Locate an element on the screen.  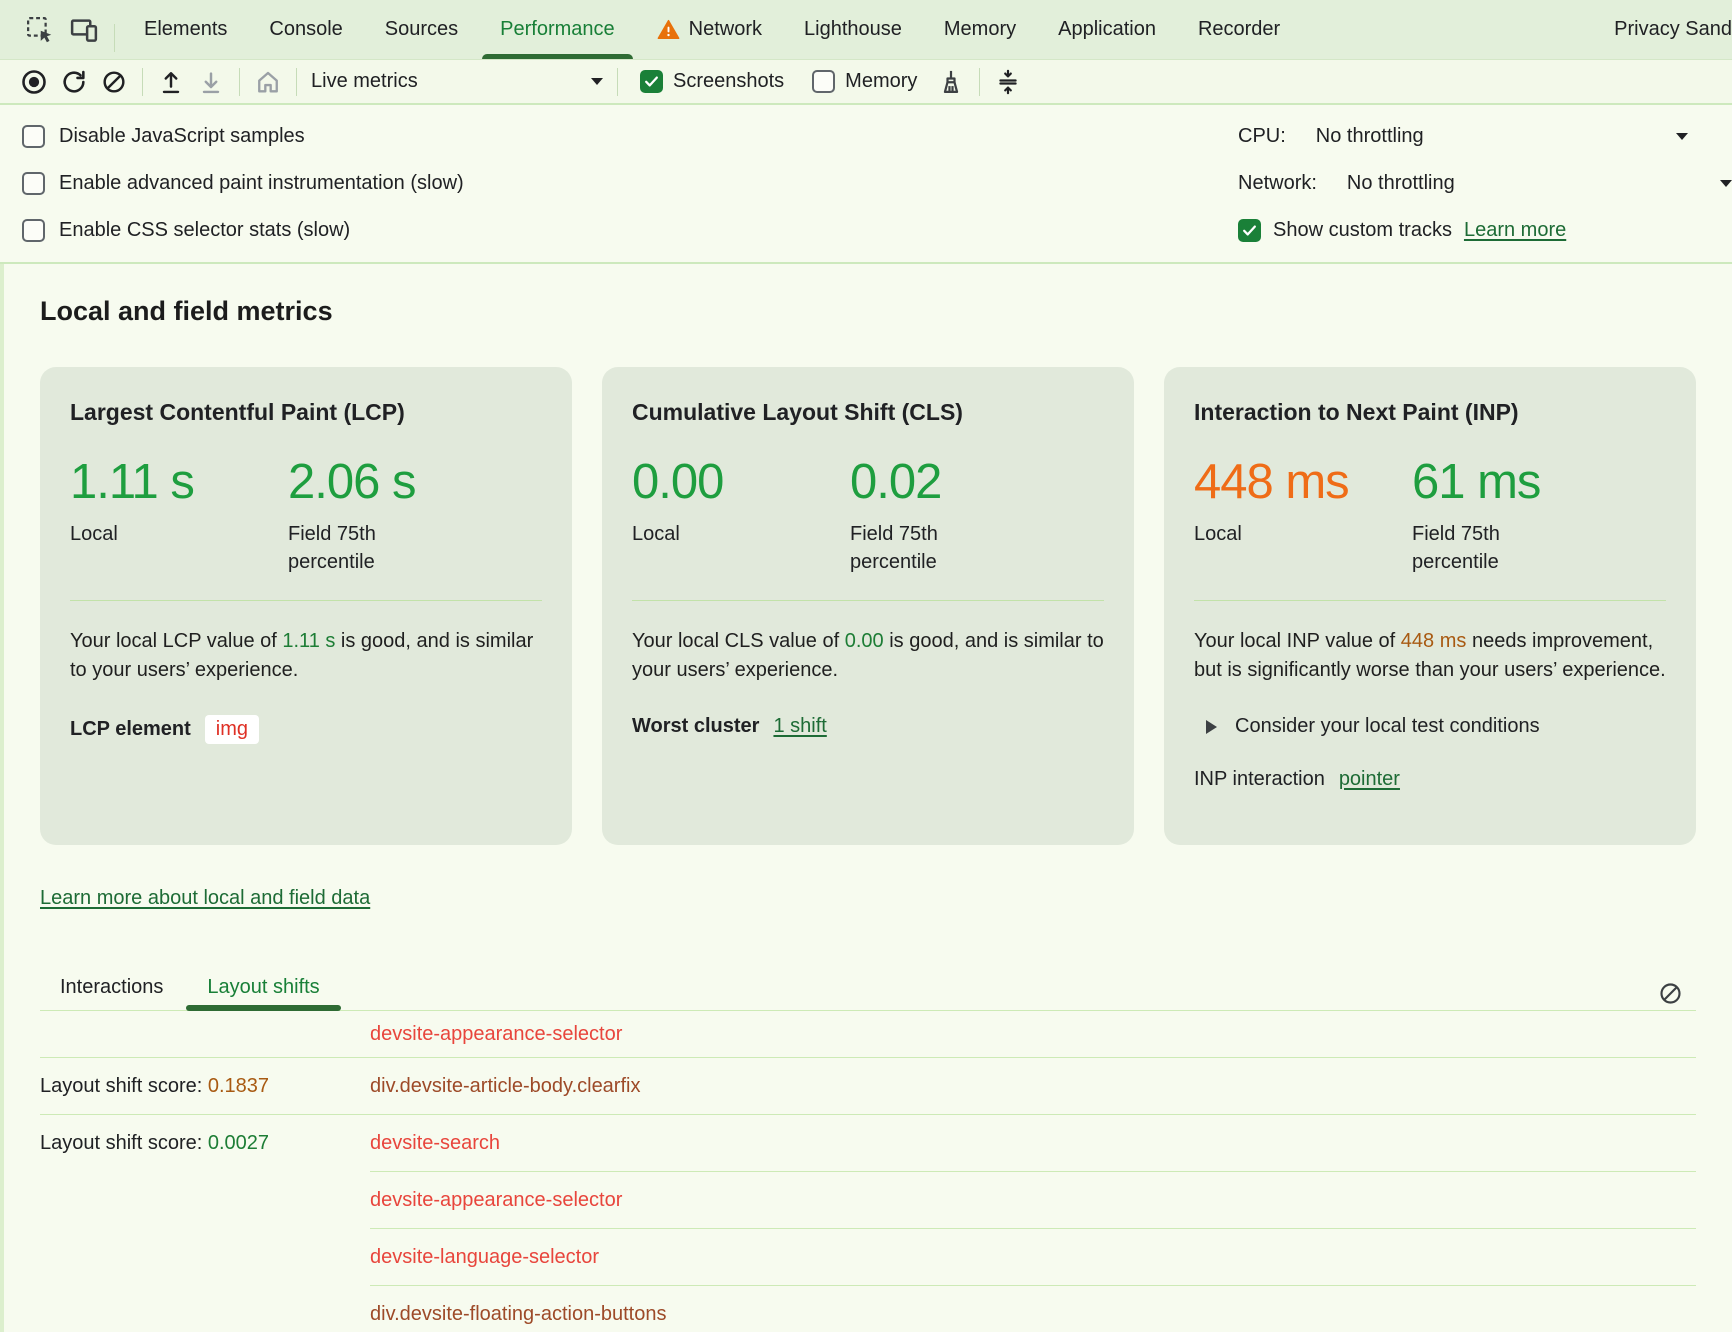
score-value: 0.0027 is located at coordinates (238, 1142).